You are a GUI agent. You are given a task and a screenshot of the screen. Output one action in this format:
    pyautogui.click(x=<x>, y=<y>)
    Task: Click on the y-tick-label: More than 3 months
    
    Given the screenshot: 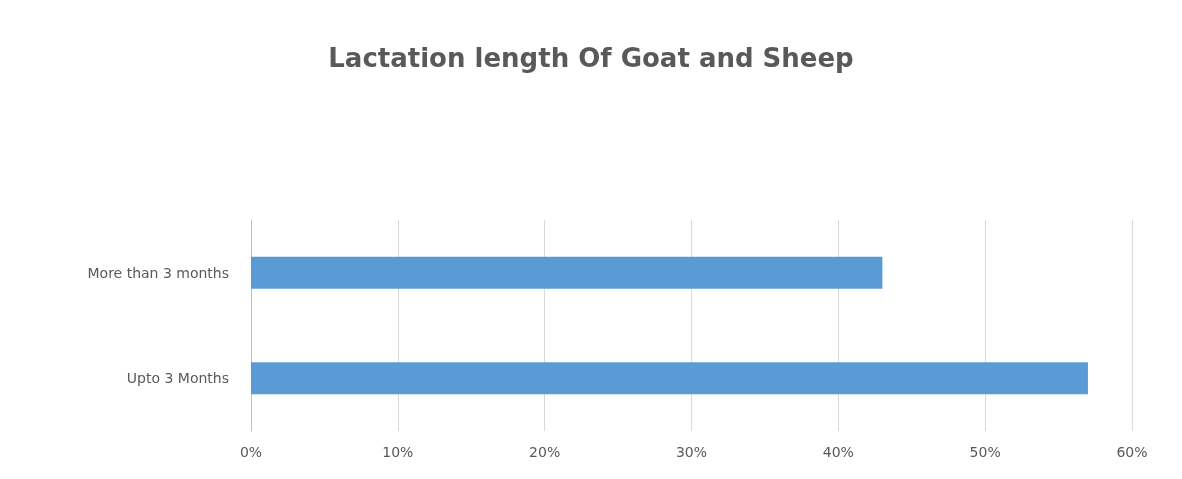 What is the action you would take?
    pyautogui.click(x=158, y=272)
    